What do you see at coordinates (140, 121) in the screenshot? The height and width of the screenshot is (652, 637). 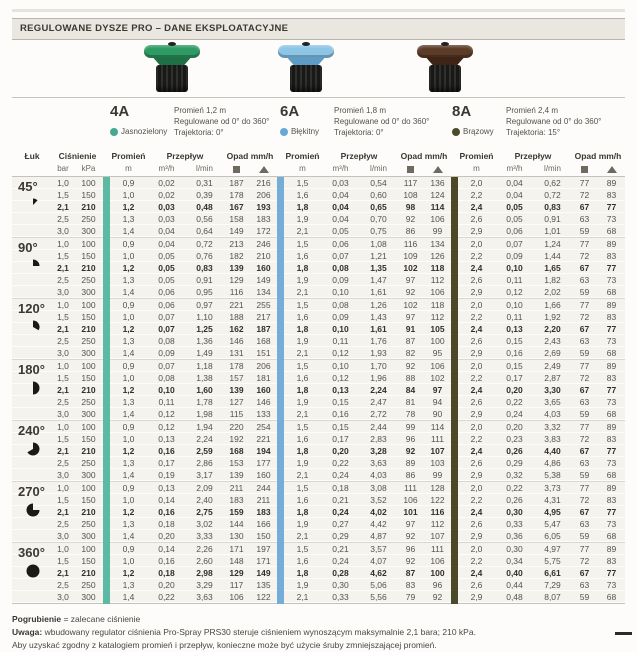 I see `legend-code-col: 4A Jasnozielony` at bounding box center [140, 121].